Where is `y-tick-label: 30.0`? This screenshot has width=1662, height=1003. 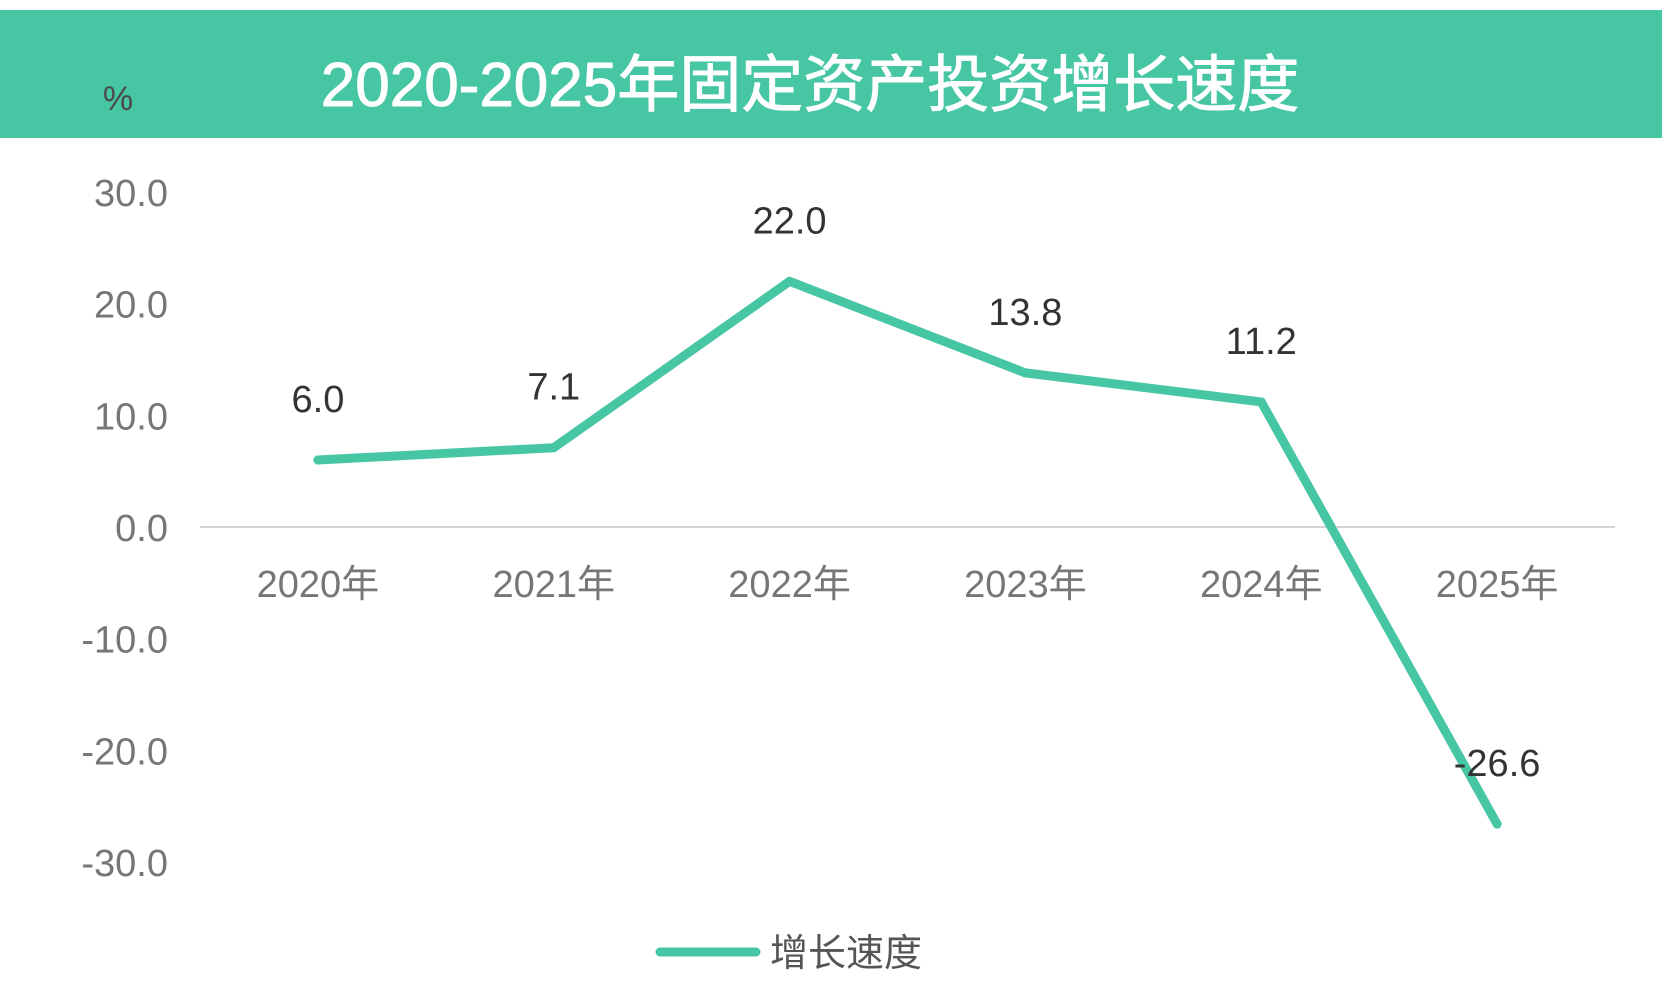 y-tick-label: 30.0 is located at coordinates (131, 194).